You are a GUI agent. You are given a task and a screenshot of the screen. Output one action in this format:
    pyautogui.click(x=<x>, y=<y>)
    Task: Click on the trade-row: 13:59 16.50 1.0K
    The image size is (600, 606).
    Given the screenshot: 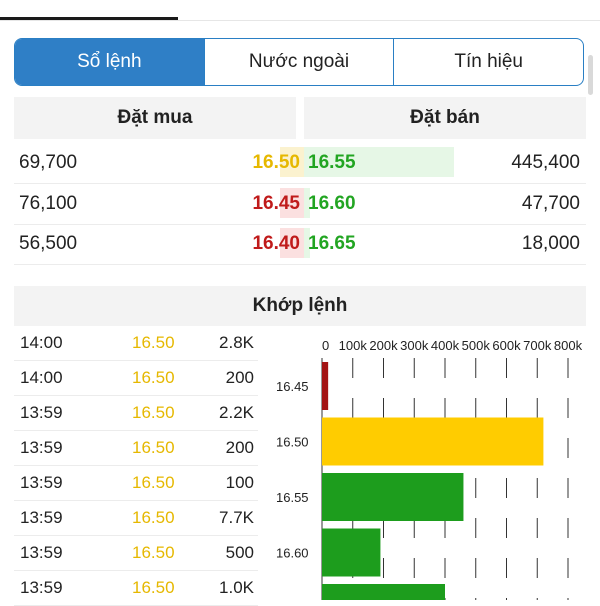 What is the action you would take?
    pyautogui.click(x=136, y=588)
    